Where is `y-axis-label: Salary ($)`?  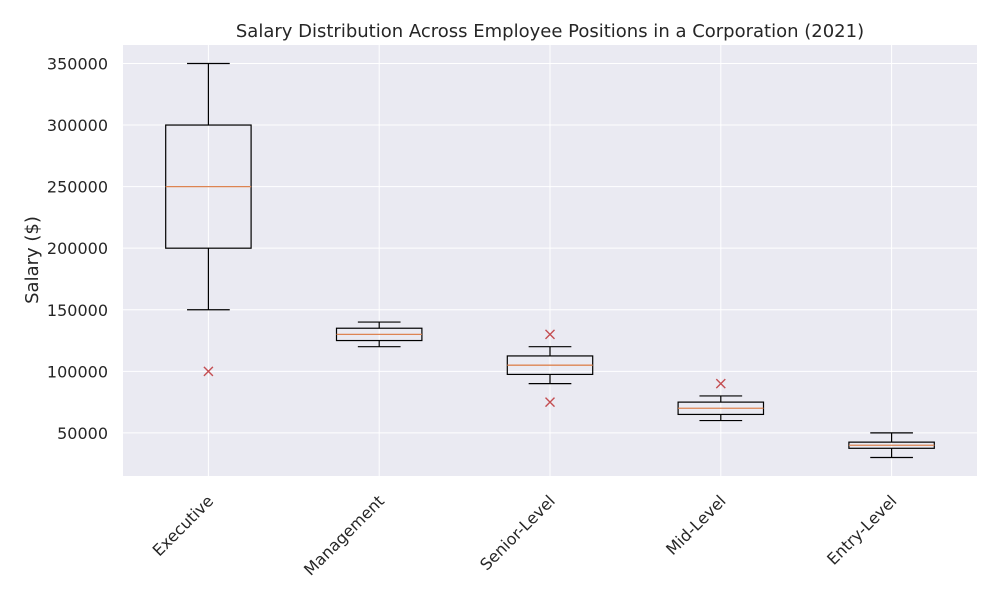
y-axis-label: Salary ($) is located at coordinates (32, 260).